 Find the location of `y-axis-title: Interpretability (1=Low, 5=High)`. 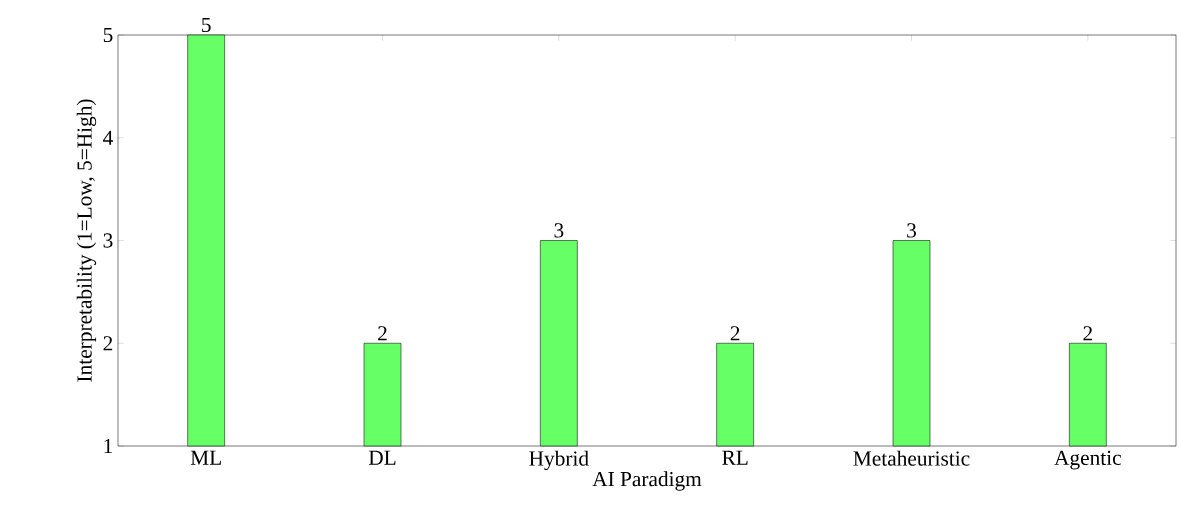

y-axis-title: Interpretability (1=Low, 5=High) is located at coordinates (86, 240).